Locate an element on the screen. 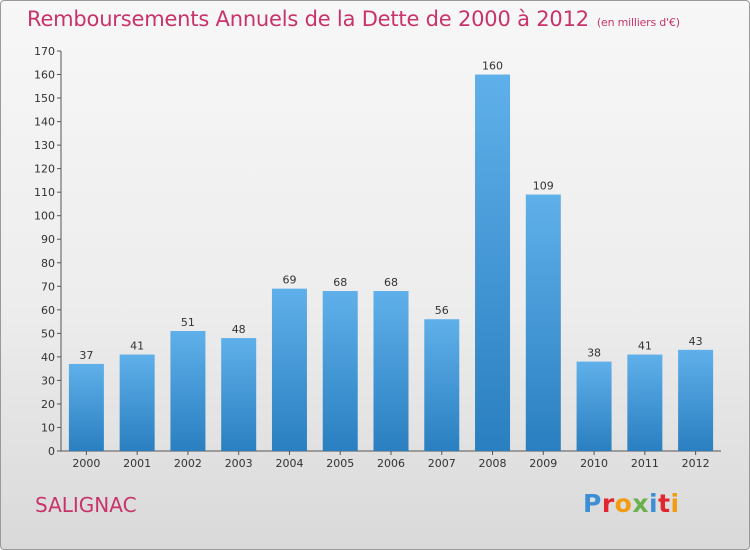 This screenshot has width=750, height=550. logo-letter: r is located at coordinates (608, 503).